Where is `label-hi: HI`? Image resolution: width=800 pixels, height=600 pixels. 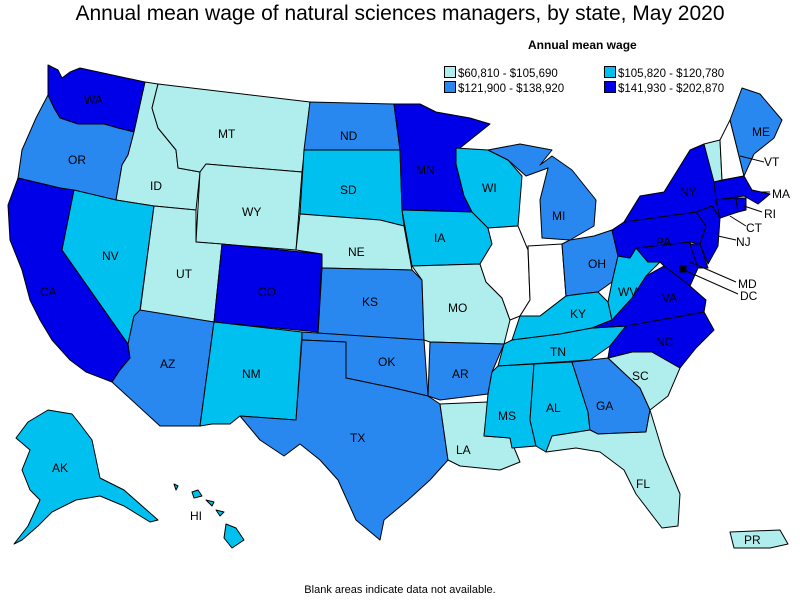
label-hi: HI is located at coordinates (196, 516).